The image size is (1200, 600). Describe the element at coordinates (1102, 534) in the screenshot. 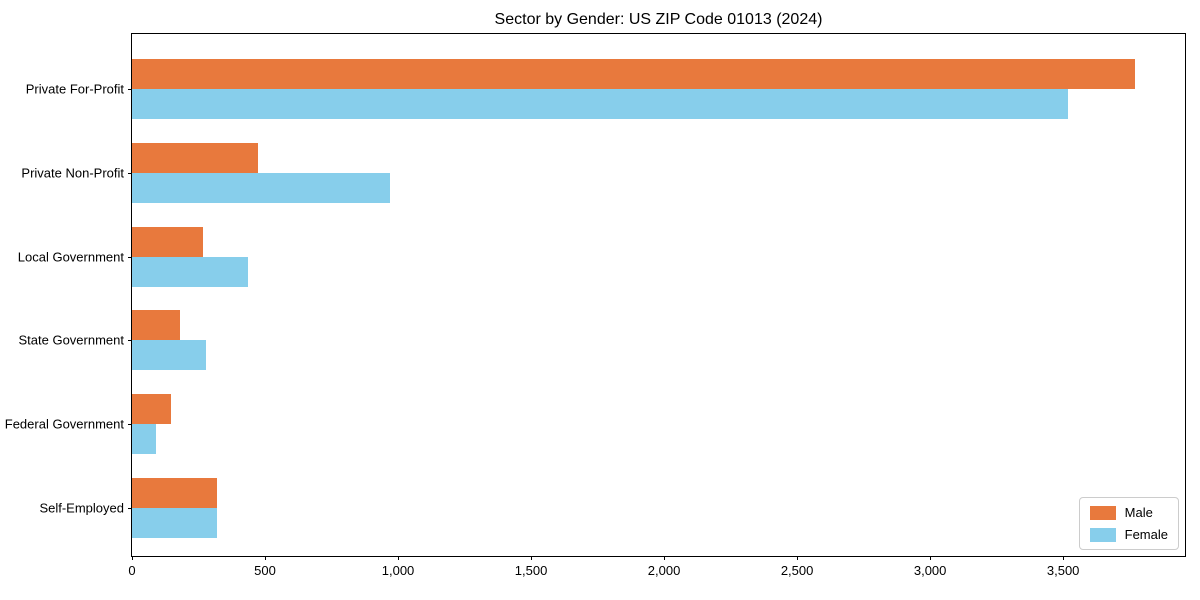

I see `legend-swatch-female` at that location.